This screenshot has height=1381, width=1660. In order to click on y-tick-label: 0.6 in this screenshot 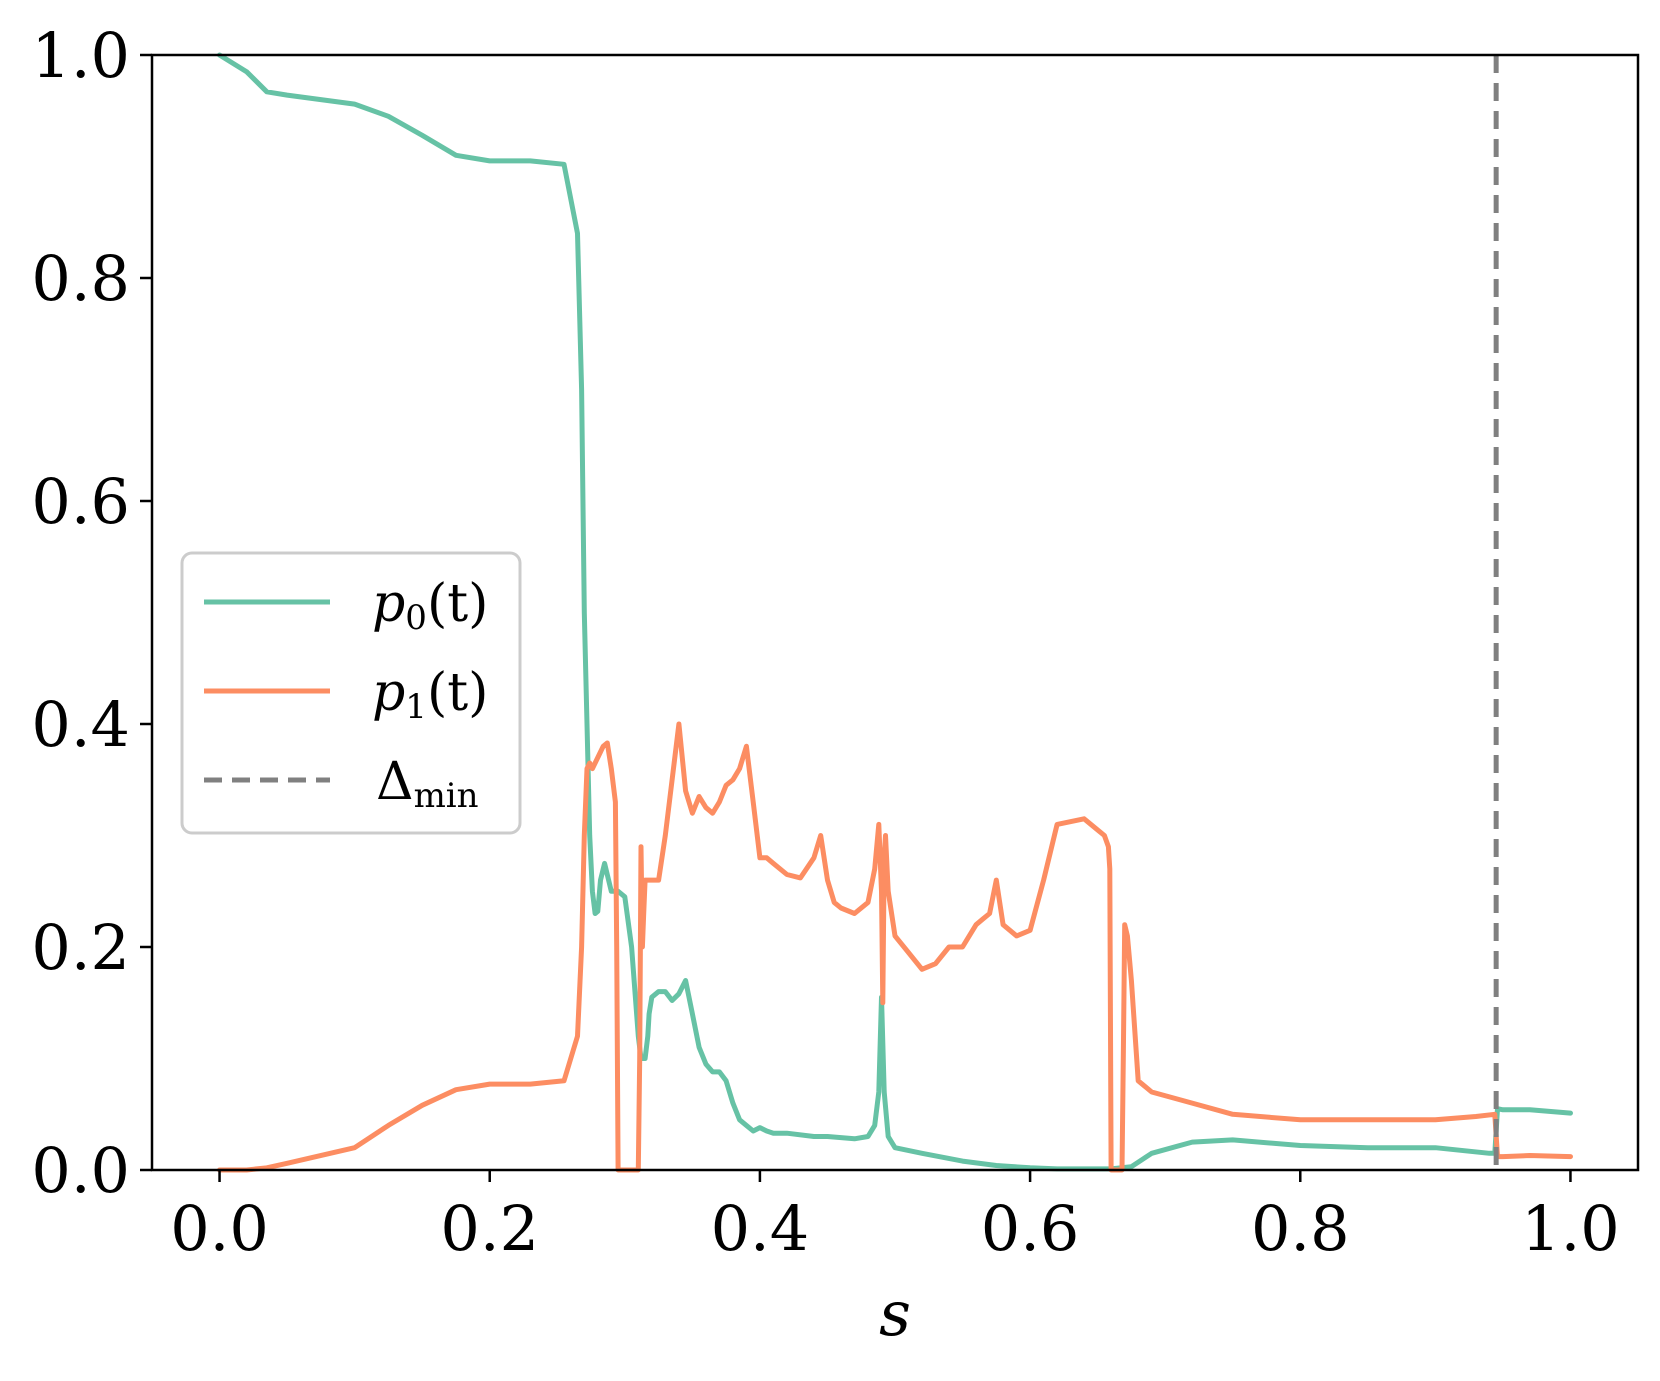, I will do `click(80, 501)`.